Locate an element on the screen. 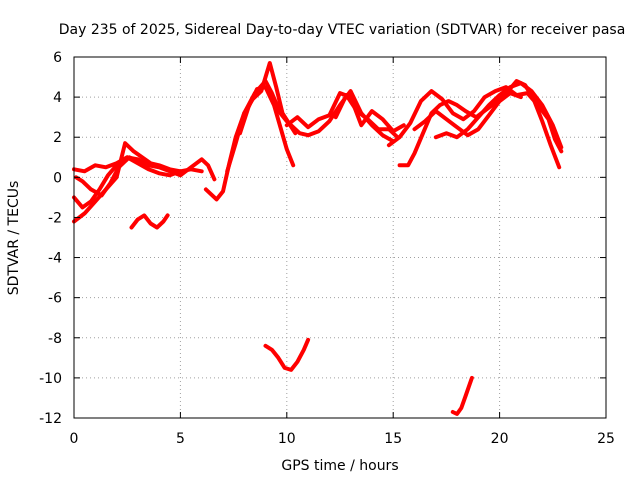 The height and width of the screenshot is (480, 640). x-axis-label: GPS time / hours is located at coordinates (339, 466).